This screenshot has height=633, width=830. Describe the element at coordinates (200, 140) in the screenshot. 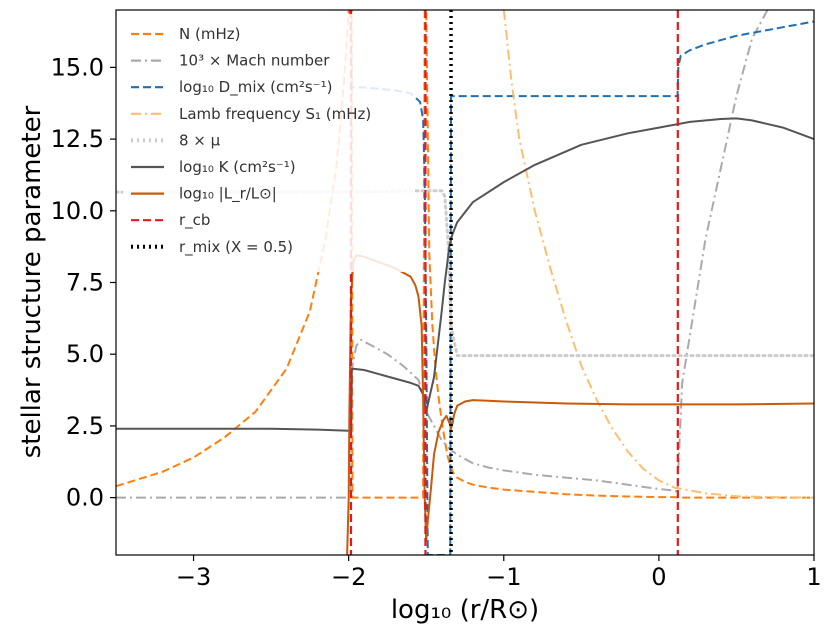

I see `legend-label-4: 8 × μ` at that location.